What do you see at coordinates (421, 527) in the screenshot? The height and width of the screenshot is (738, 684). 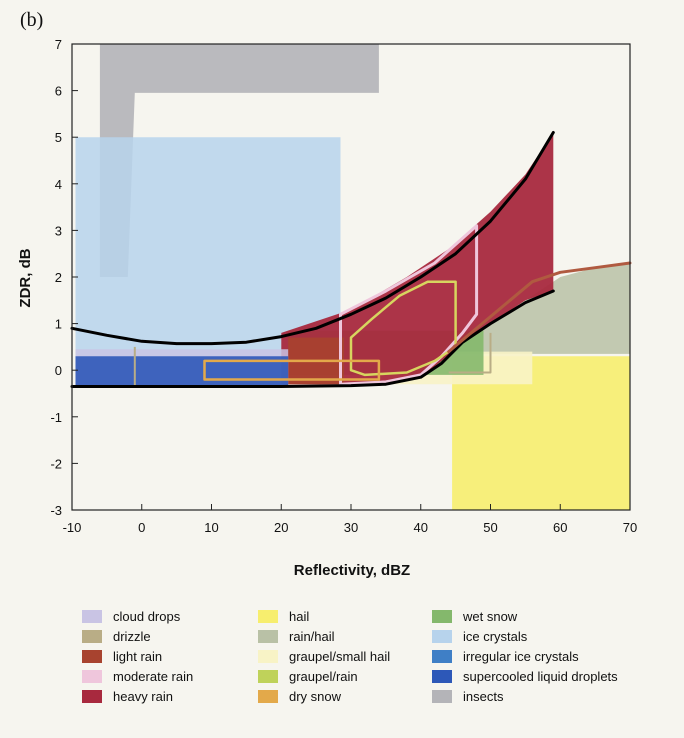 I see `x-tick-label: 40` at bounding box center [421, 527].